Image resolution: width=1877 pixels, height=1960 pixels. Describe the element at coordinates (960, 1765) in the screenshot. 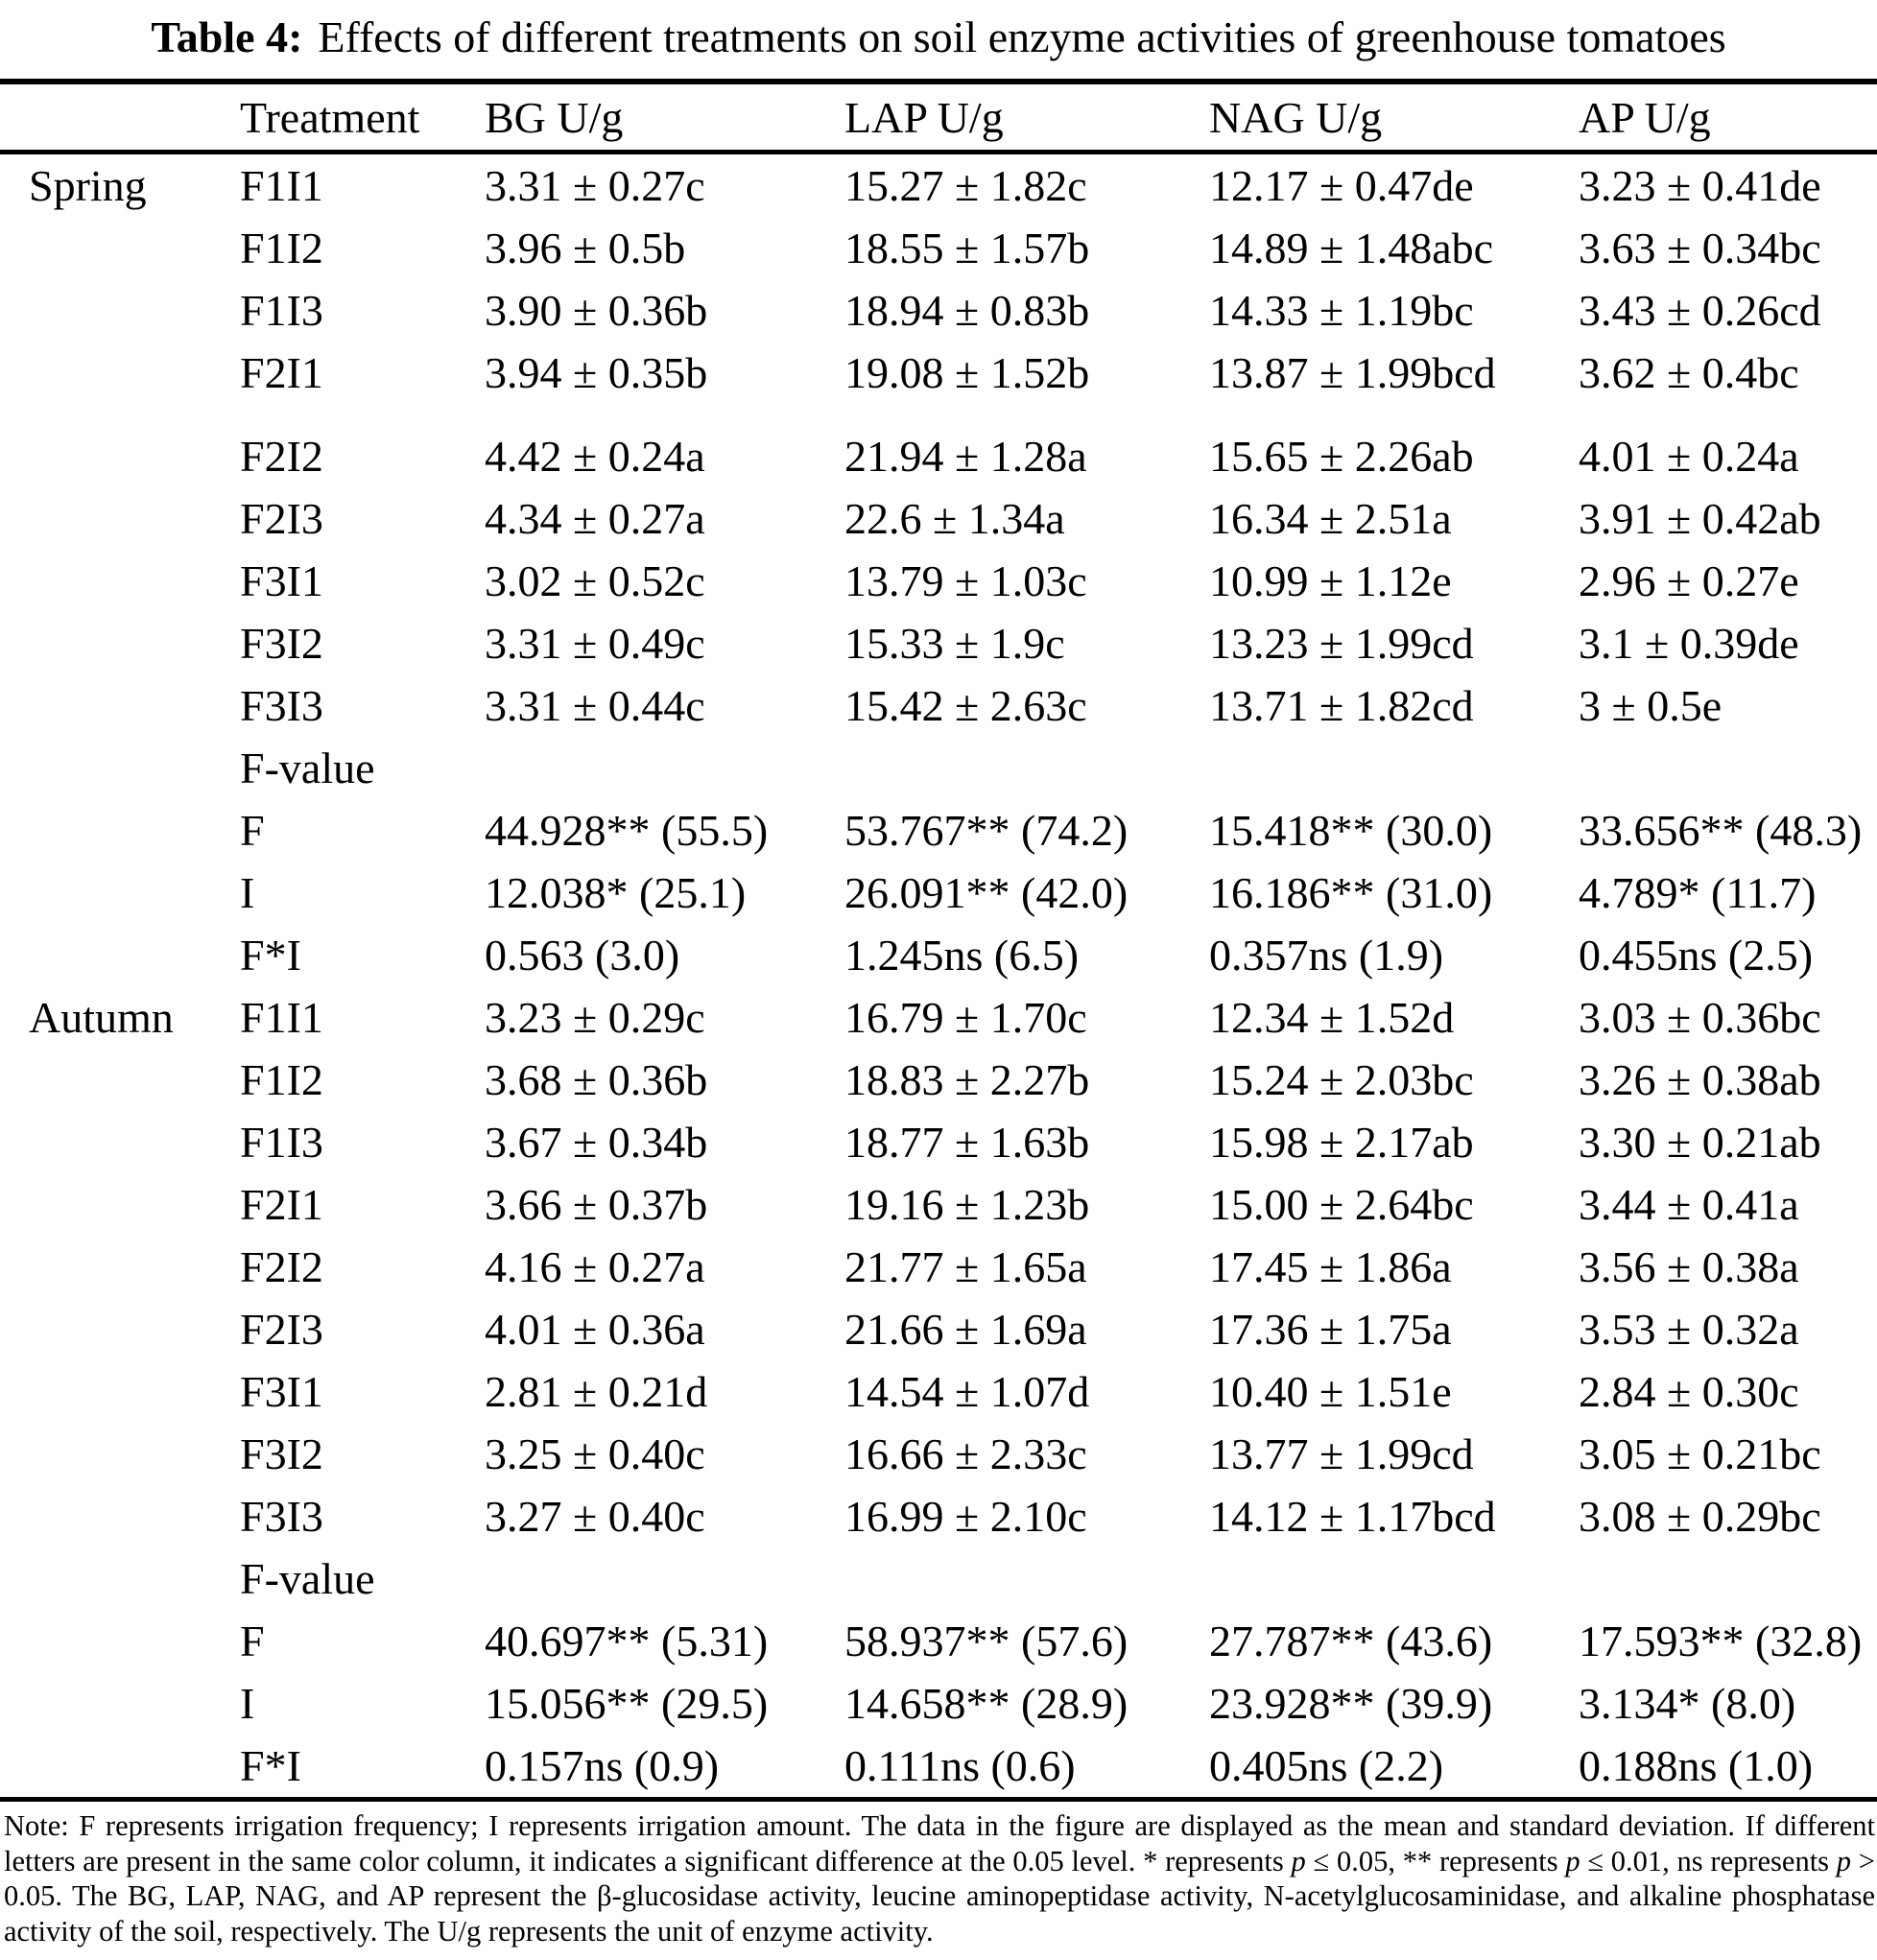

I see `lap-cell: 0.111ns (0.6)` at that location.